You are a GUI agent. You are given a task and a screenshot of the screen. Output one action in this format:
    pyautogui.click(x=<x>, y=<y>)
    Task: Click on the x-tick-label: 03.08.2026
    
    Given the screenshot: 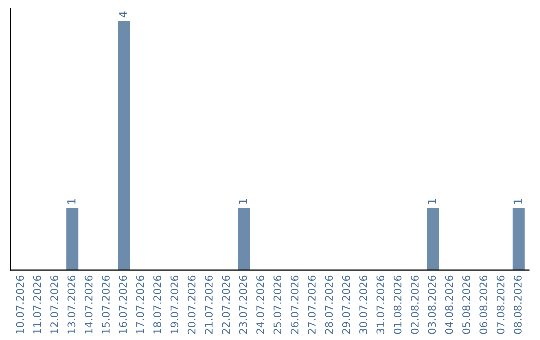 What is the action you would take?
    pyautogui.click(x=432, y=305)
    